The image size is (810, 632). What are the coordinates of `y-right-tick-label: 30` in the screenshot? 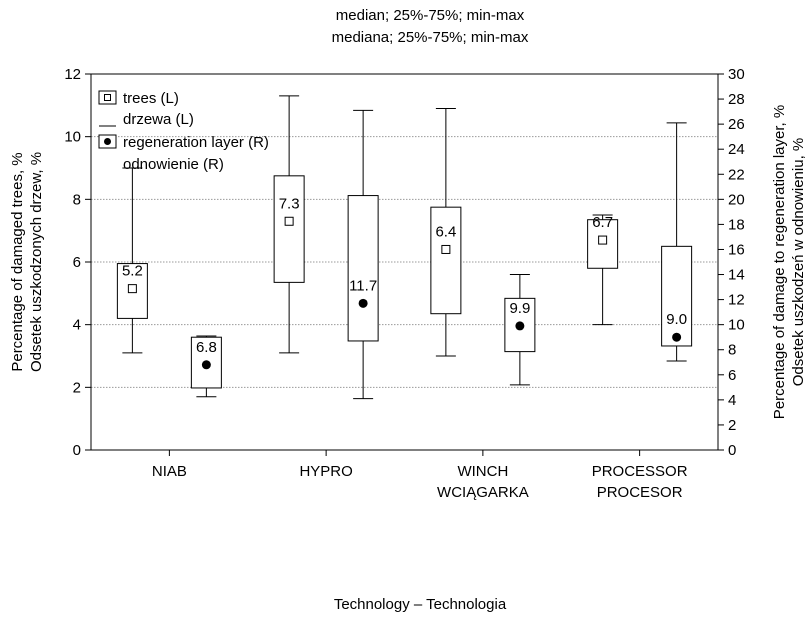 It's located at (736, 74).